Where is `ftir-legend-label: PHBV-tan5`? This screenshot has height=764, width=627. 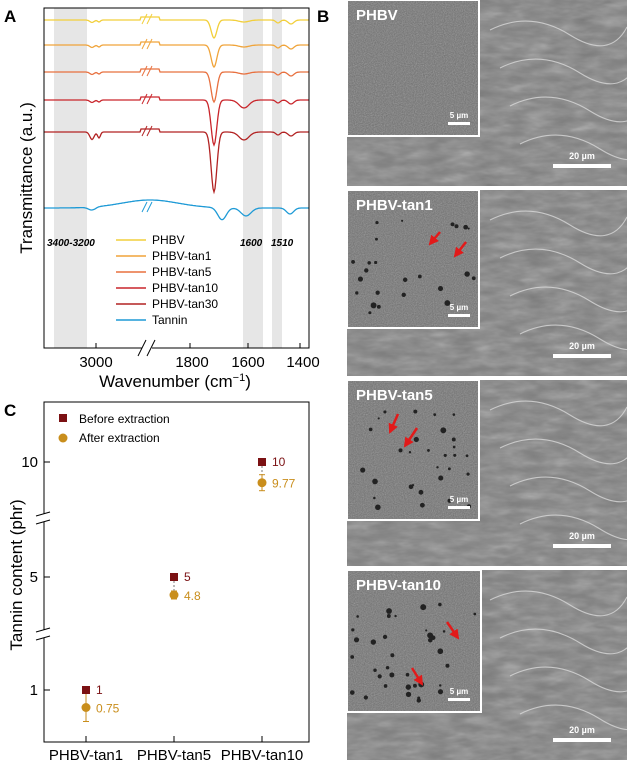
ftir-legend-label: PHBV-tan5 is located at coordinates (182, 272).